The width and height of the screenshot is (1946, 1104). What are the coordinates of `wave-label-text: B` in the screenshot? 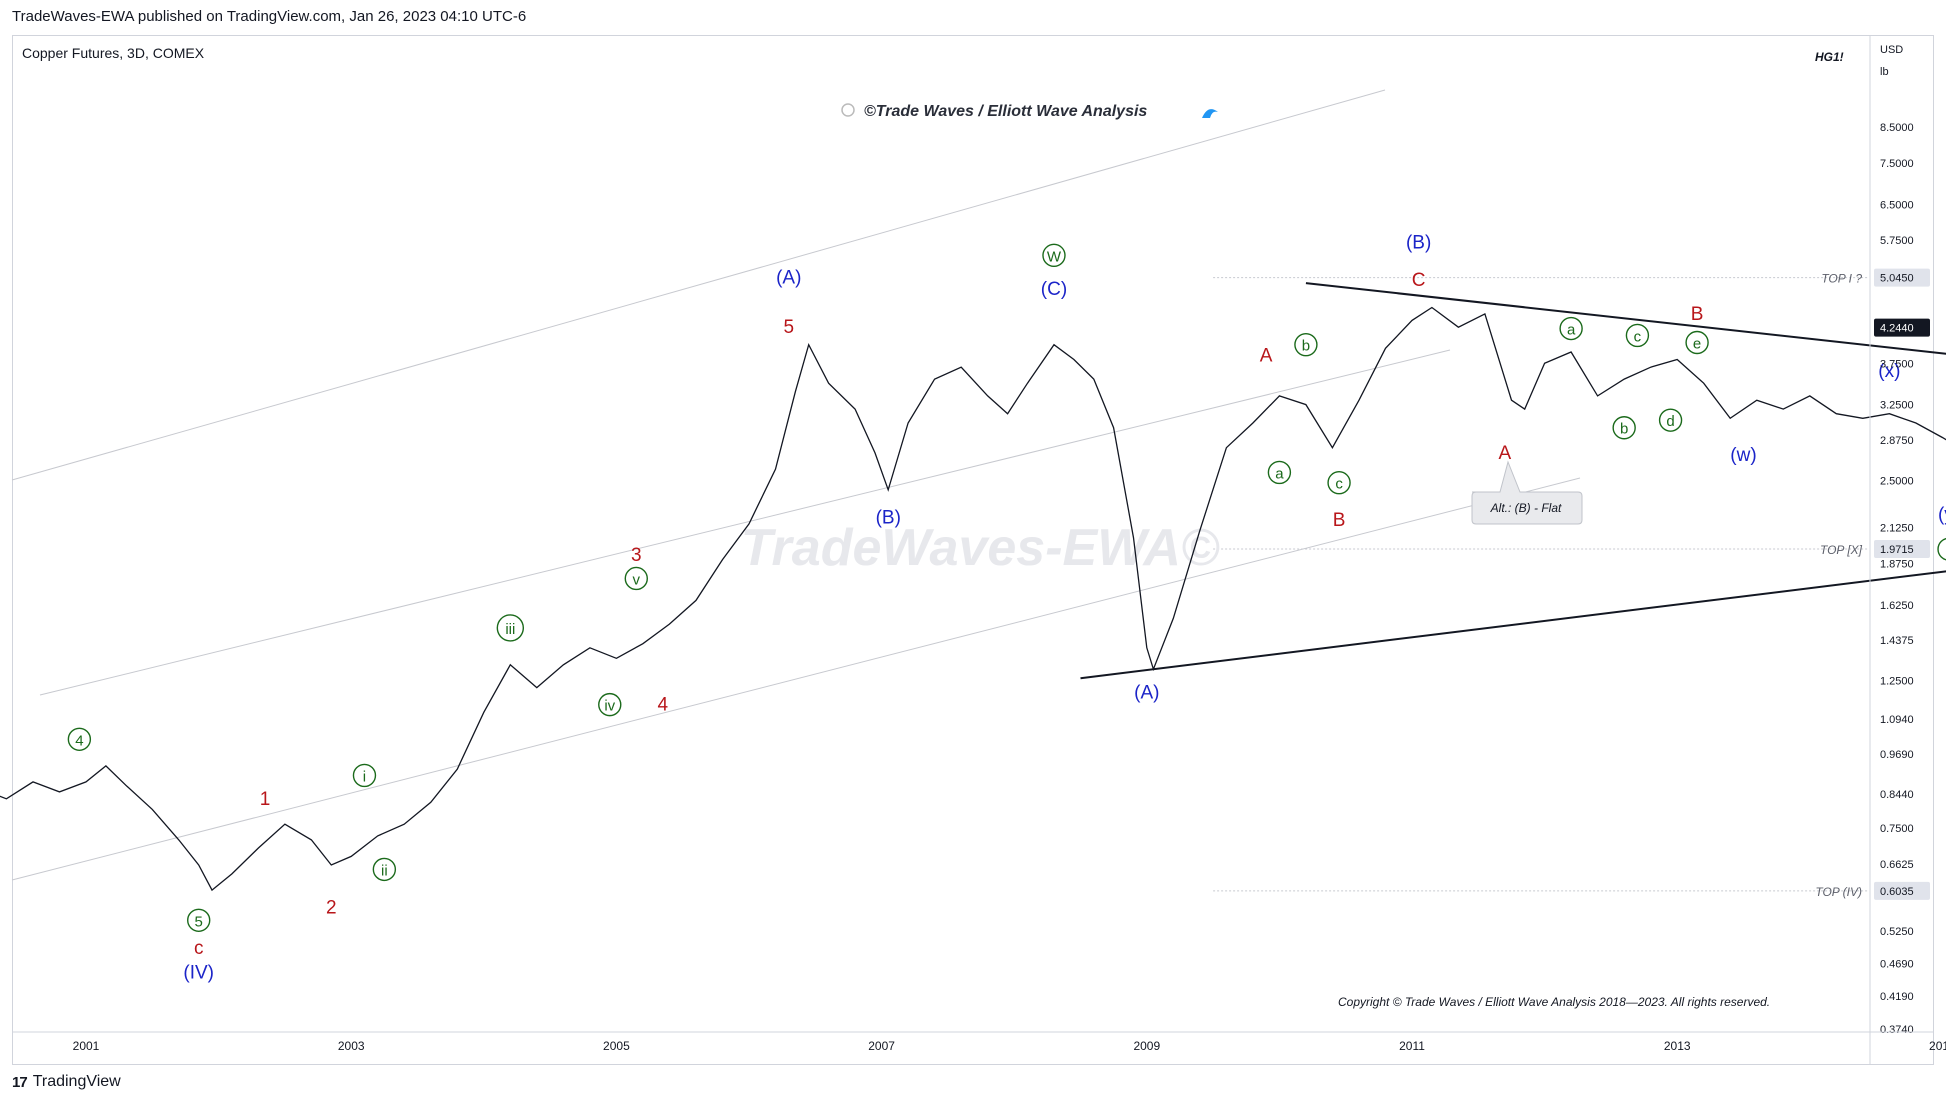 It's located at (1697, 314).